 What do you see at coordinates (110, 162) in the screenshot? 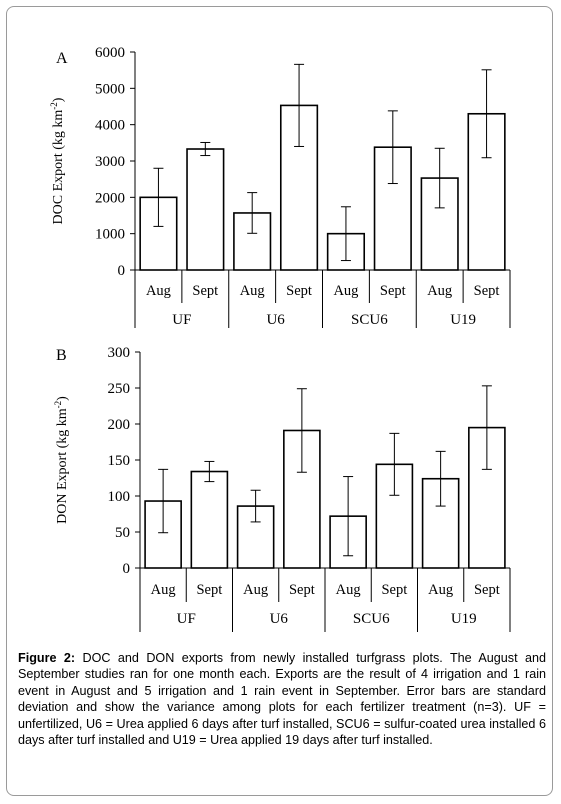
I see `y-tick-label: 3000` at bounding box center [110, 162].